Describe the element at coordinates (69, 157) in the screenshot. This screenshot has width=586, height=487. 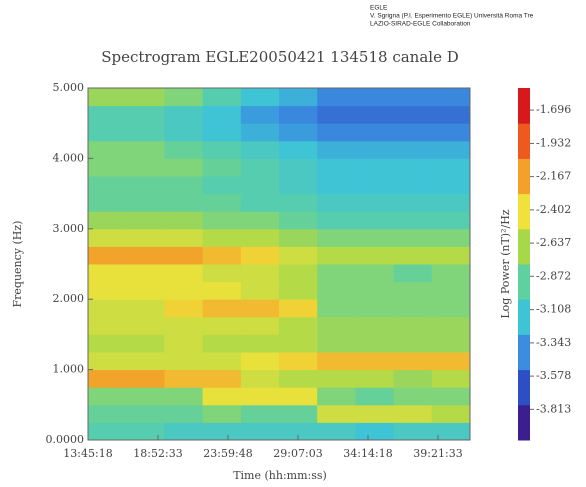
I see `y-tick-label: 4.000` at that location.